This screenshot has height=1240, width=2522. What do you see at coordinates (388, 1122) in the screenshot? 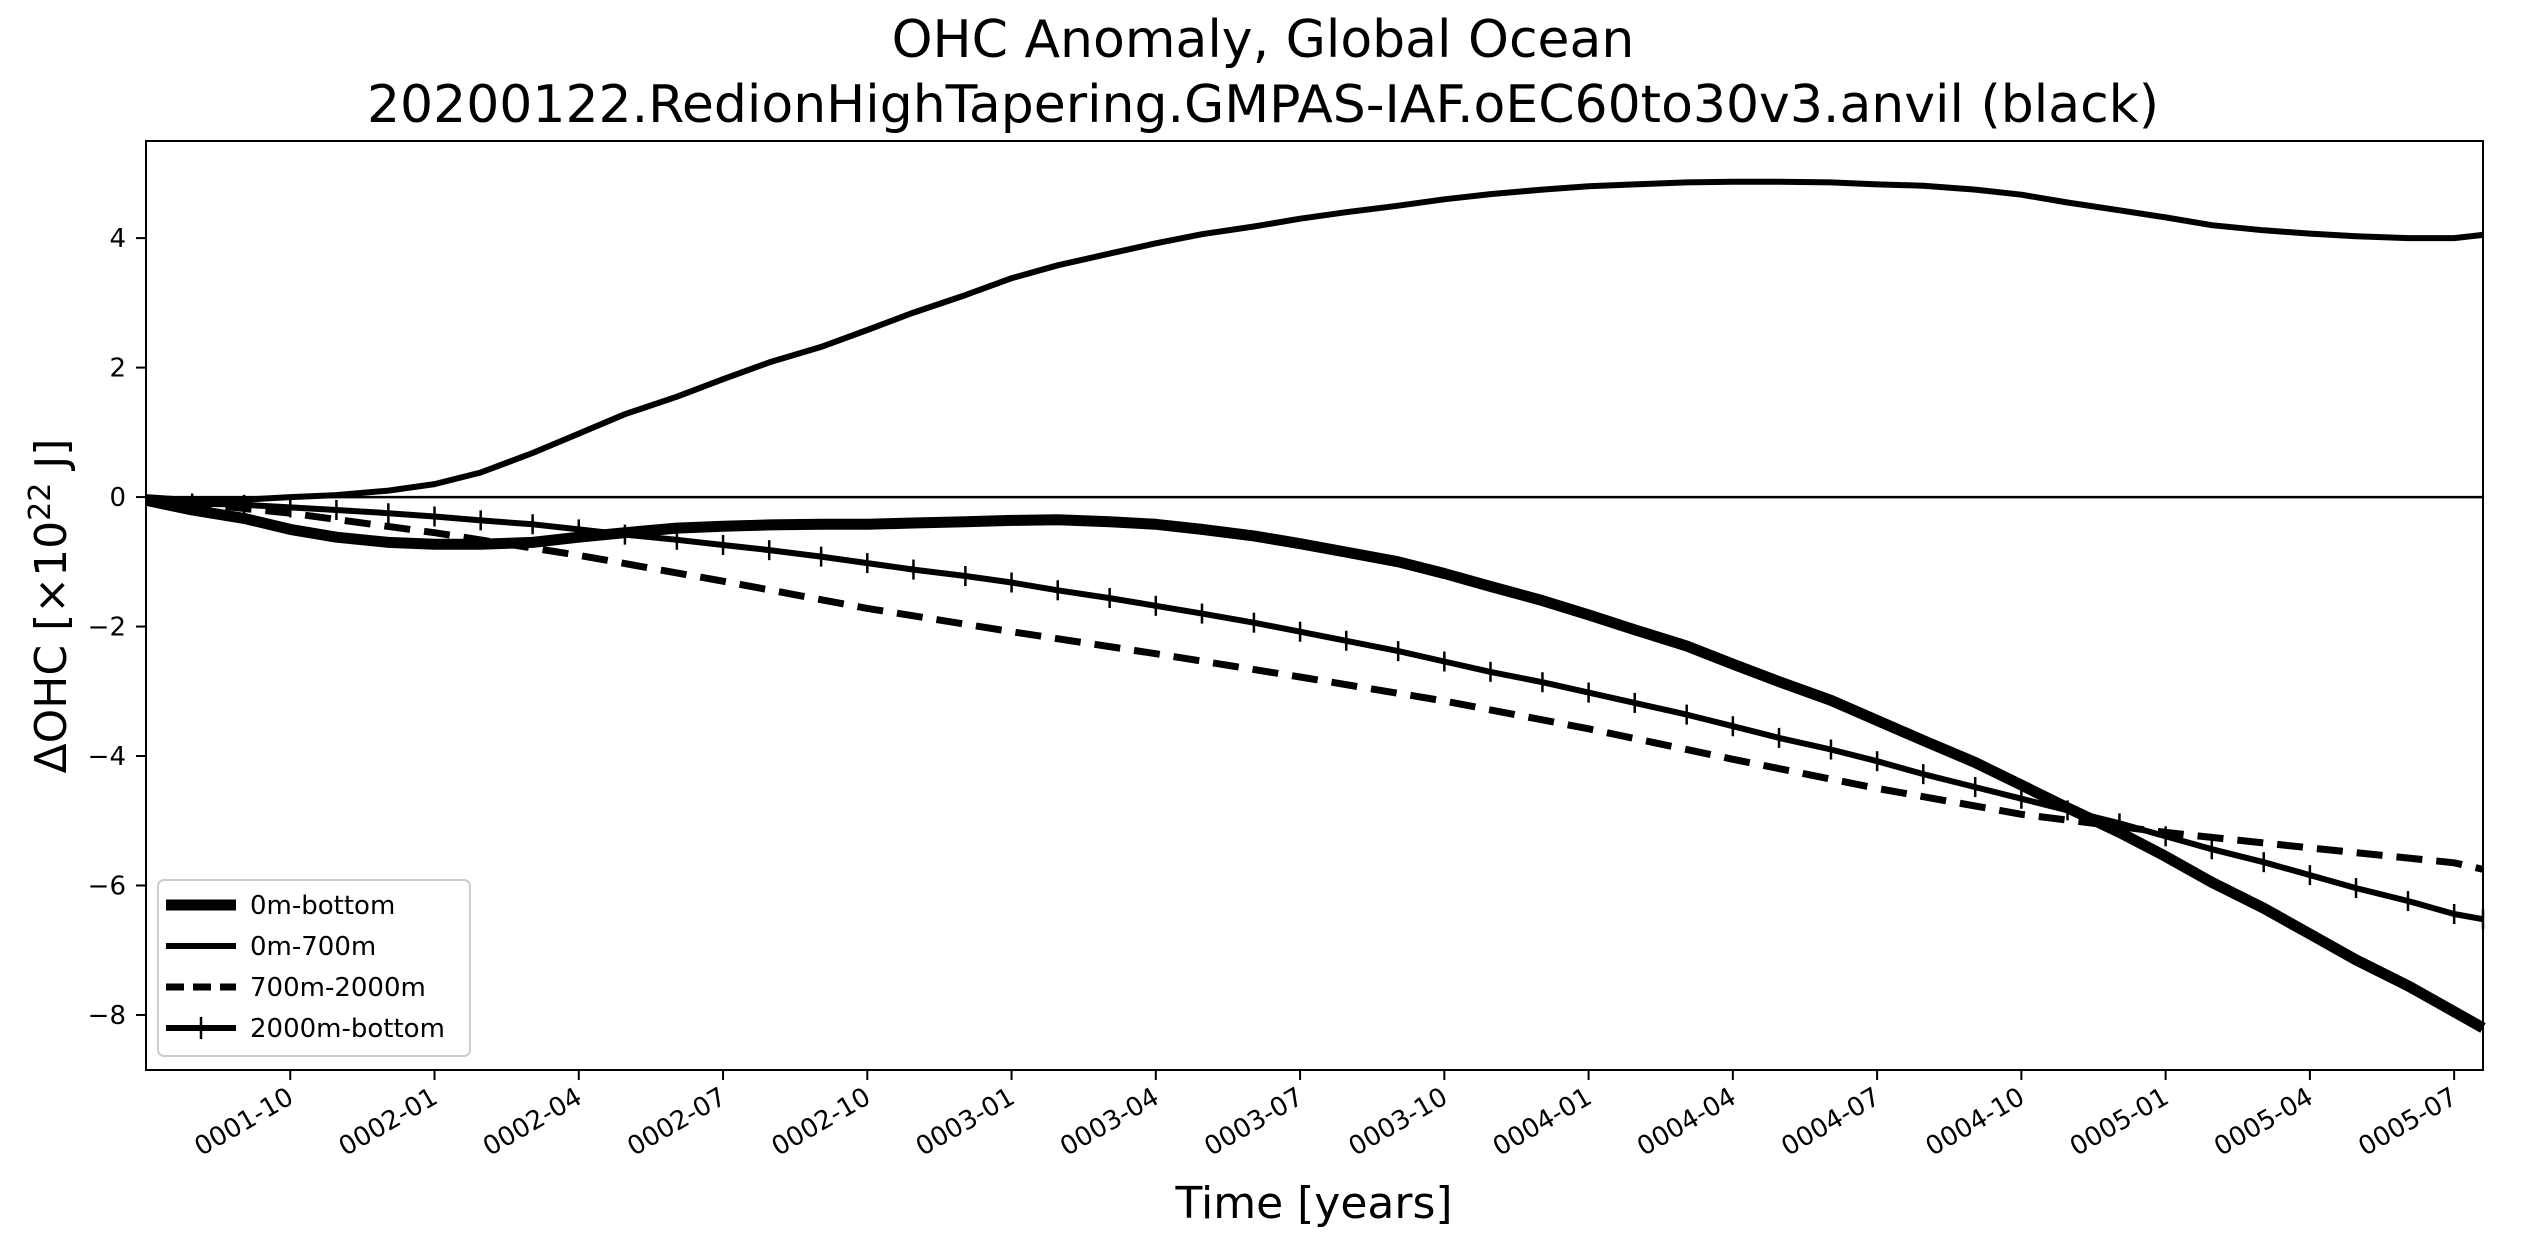
I see `x-tick-label: 0002-01` at bounding box center [388, 1122].